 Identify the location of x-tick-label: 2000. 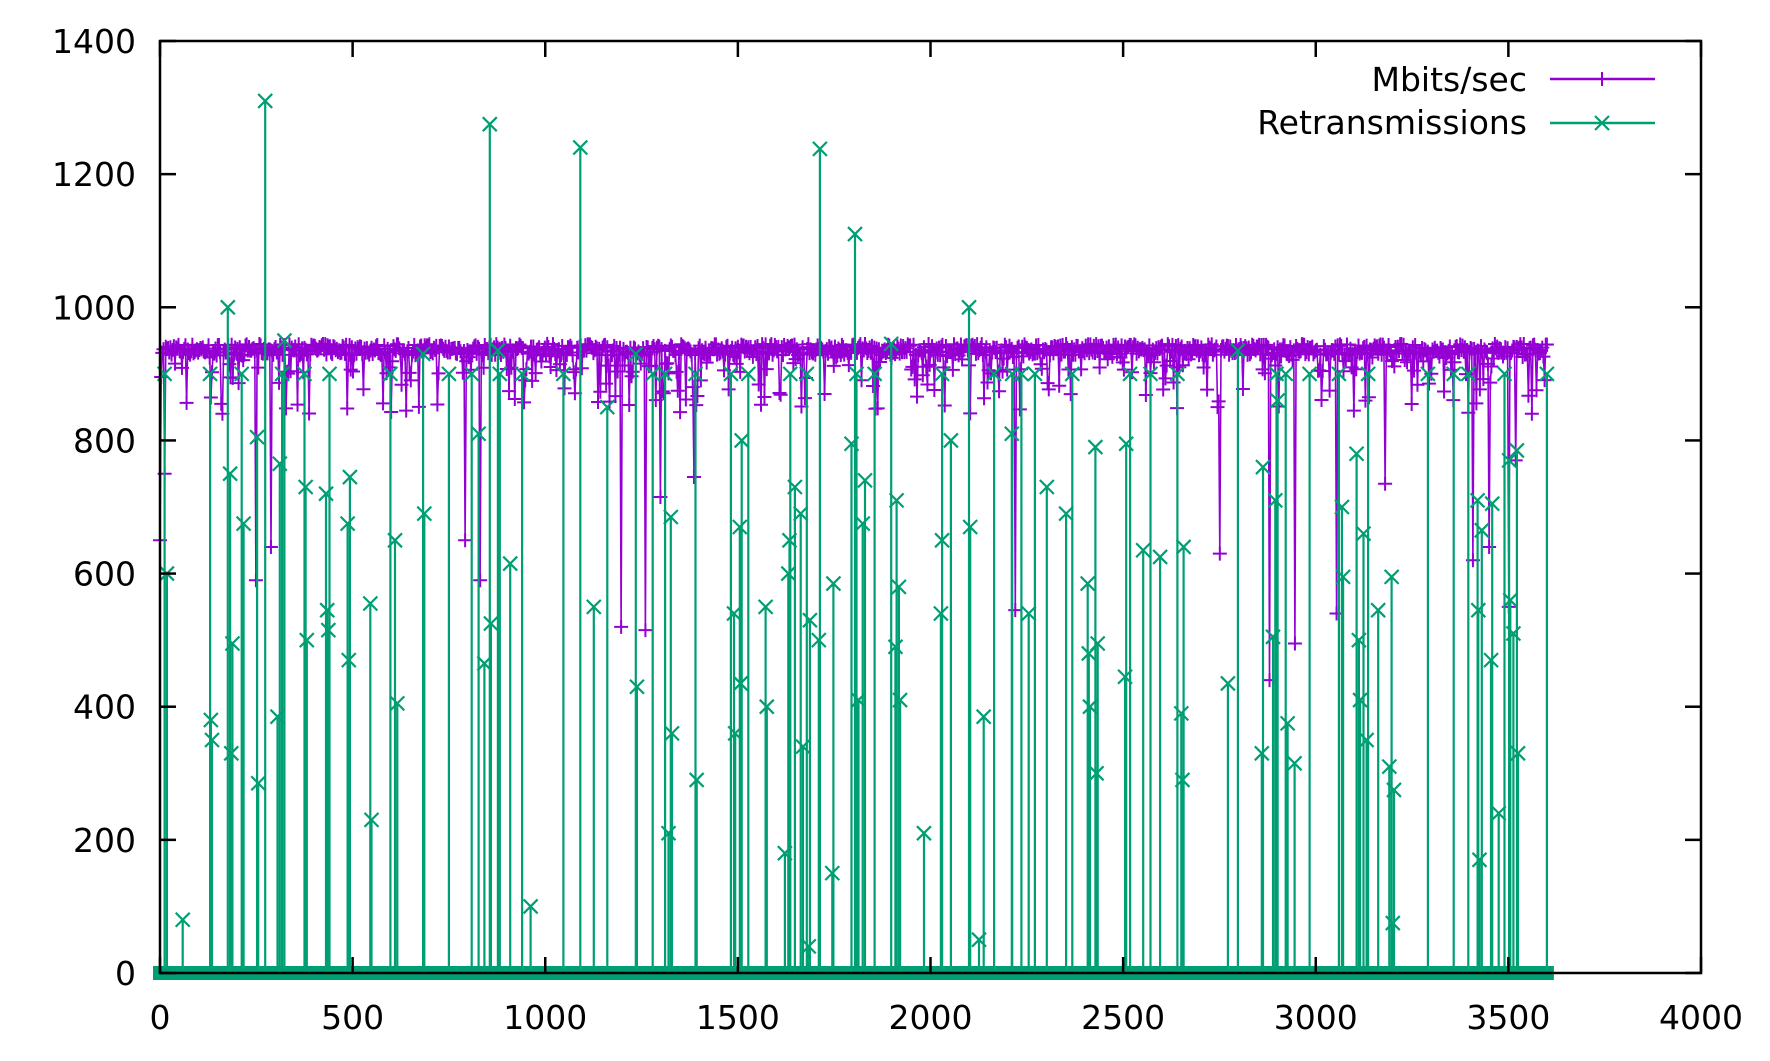
(931, 1017).